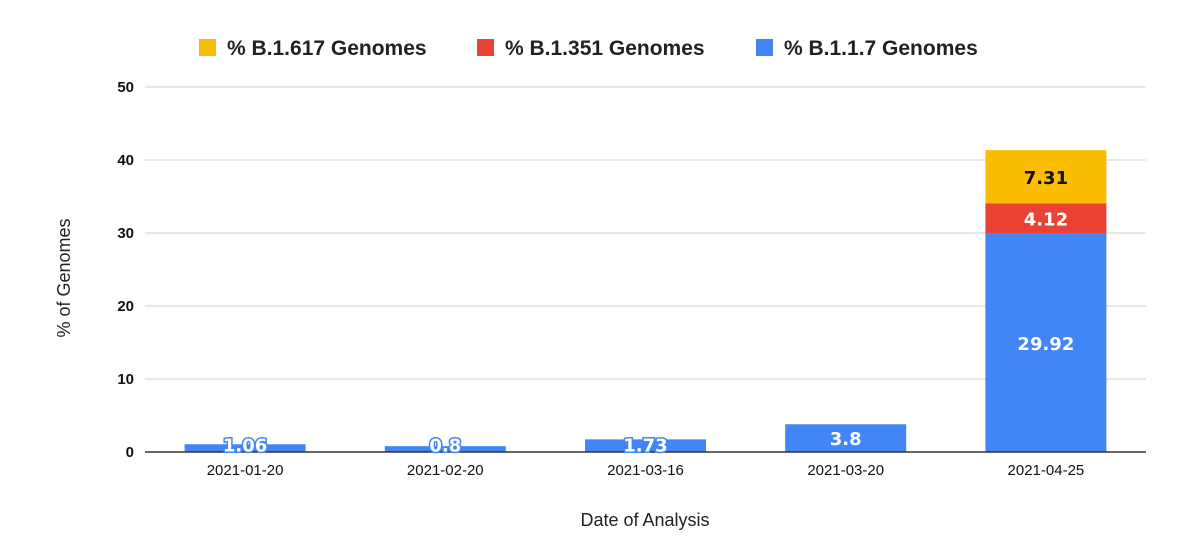 This screenshot has height=557, width=1187. Describe the element at coordinates (130, 452) in the screenshot. I see `y-tick-label: 0` at that location.